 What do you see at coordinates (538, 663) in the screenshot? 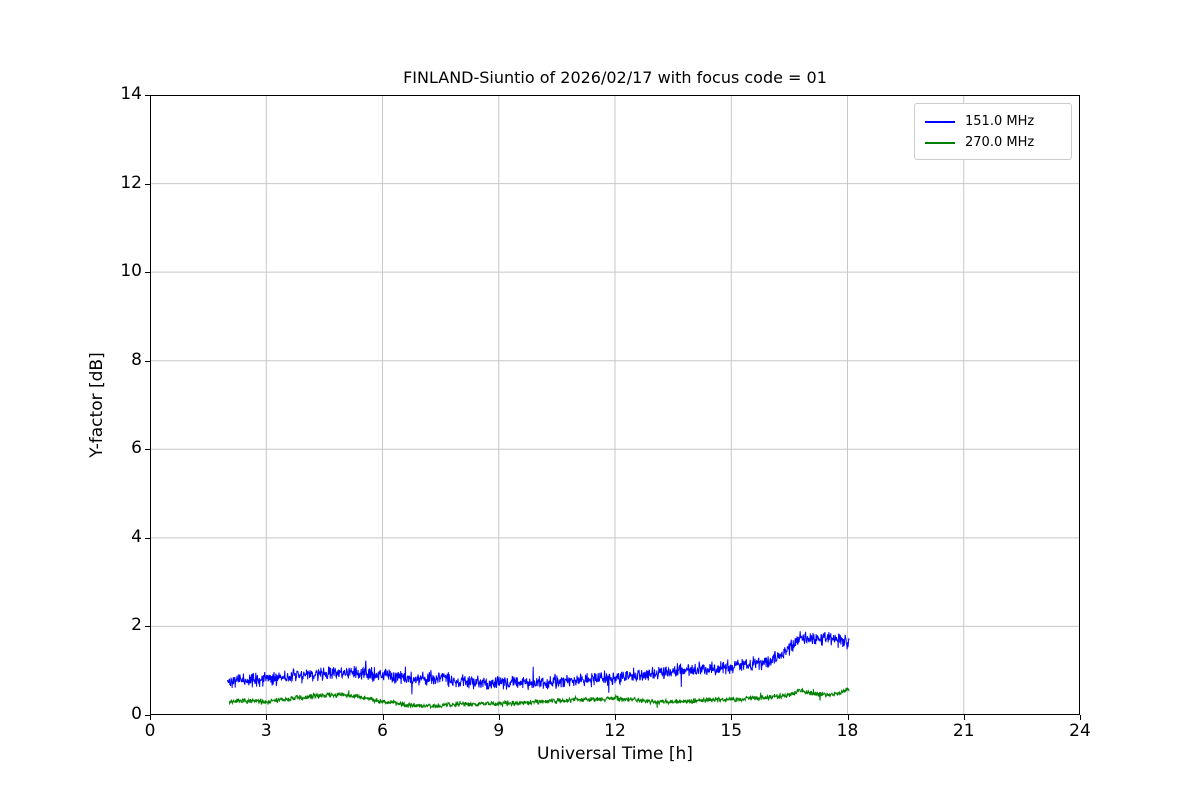
I see `series-line-151-0-mhz` at bounding box center [538, 663].